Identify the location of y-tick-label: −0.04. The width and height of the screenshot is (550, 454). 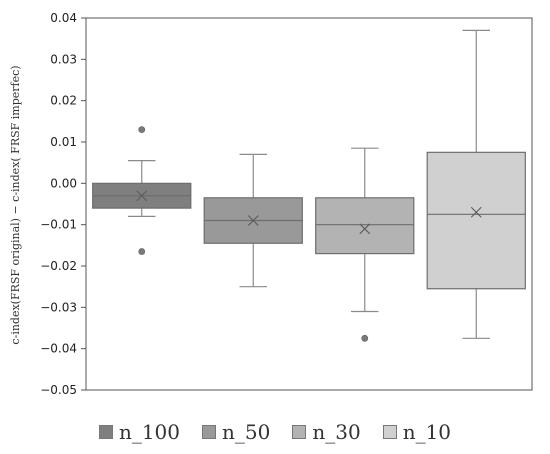
(58, 349).